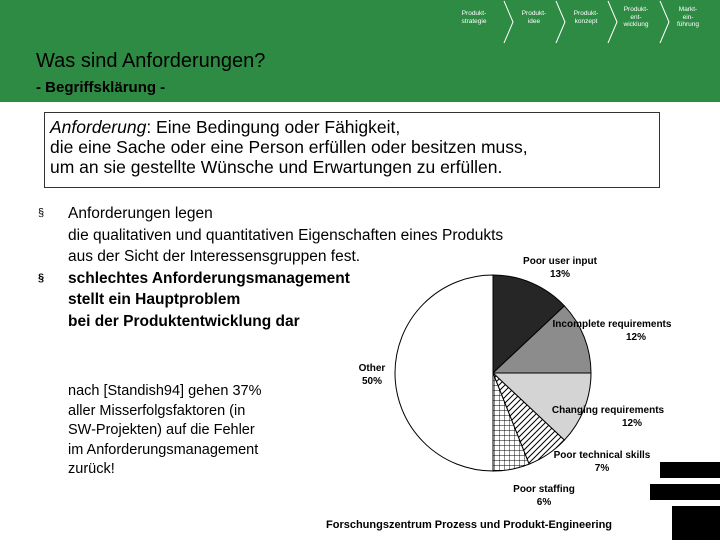 This screenshot has width=720, height=545. What do you see at coordinates (636, 17) in the screenshot?
I see `nav-item-label: ent-` at bounding box center [636, 17].